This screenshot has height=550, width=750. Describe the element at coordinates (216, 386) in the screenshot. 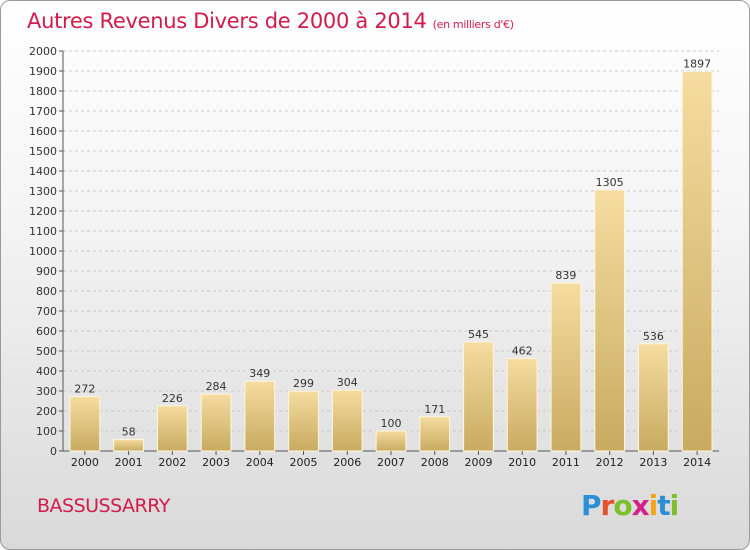

I see `value-label: 284` at that location.